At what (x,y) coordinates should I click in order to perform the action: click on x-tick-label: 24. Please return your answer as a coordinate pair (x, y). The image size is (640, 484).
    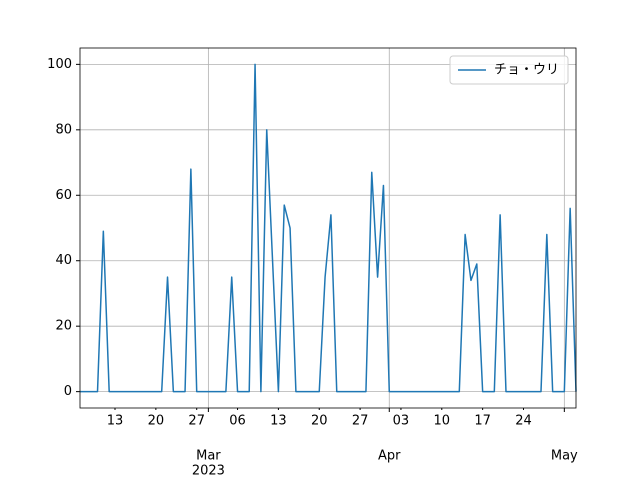
    Looking at the image, I should click on (523, 421).